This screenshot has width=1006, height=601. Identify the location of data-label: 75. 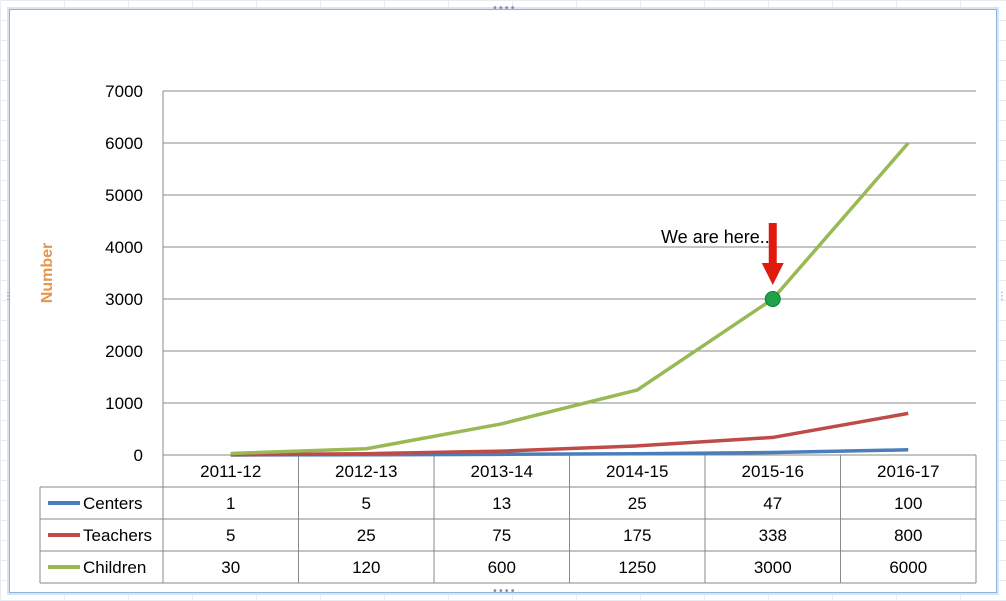
(501, 535).